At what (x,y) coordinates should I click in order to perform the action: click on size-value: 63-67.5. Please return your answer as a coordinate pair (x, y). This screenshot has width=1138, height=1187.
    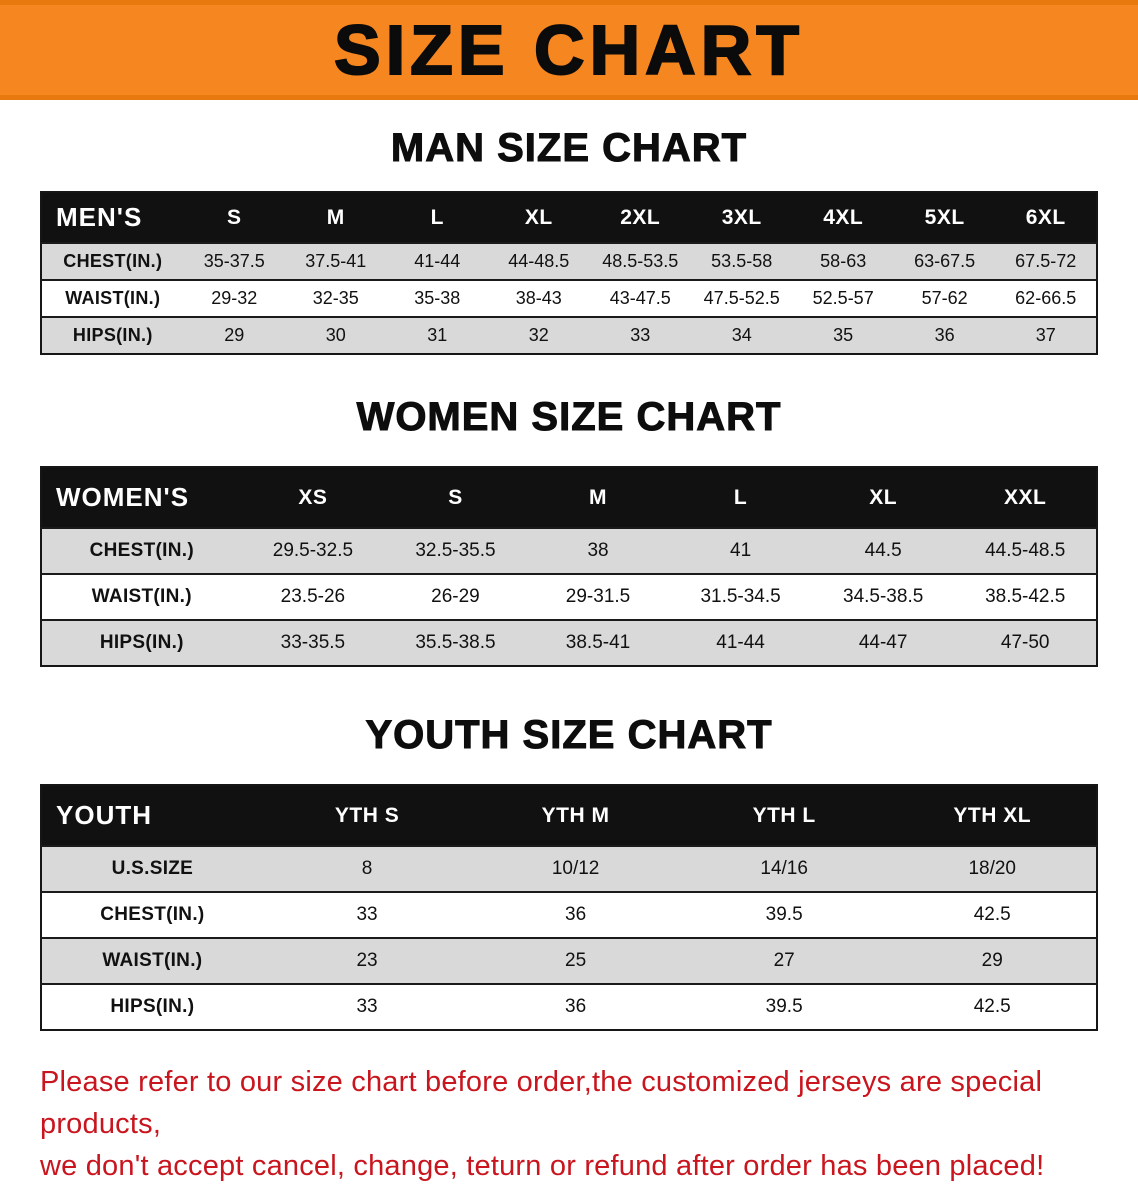
    Looking at the image, I should click on (944, 261).